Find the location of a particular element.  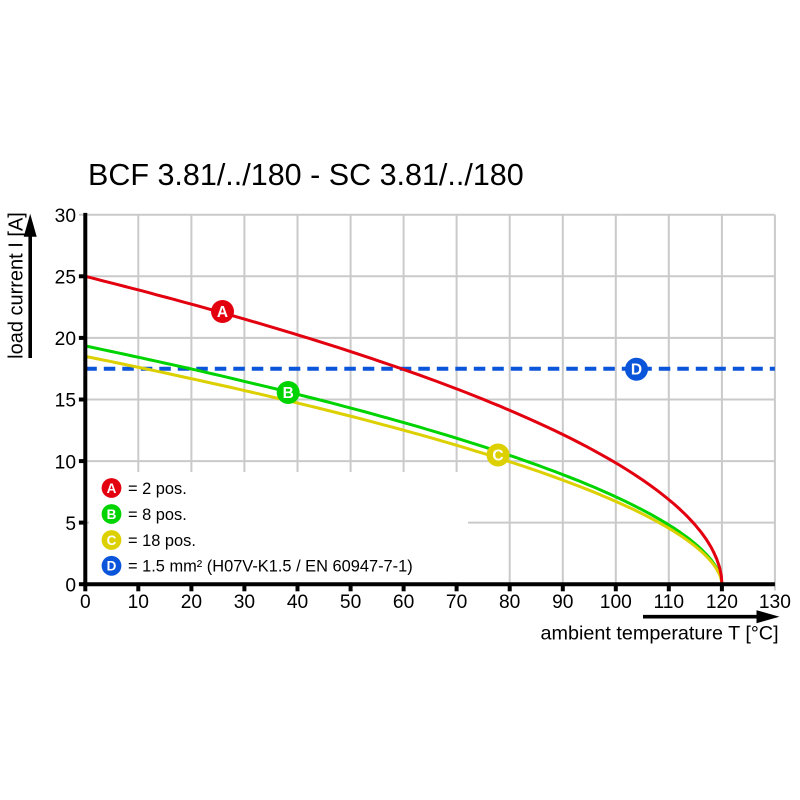

svg-text: = 8 pos. is located at coordinates (157, 515).